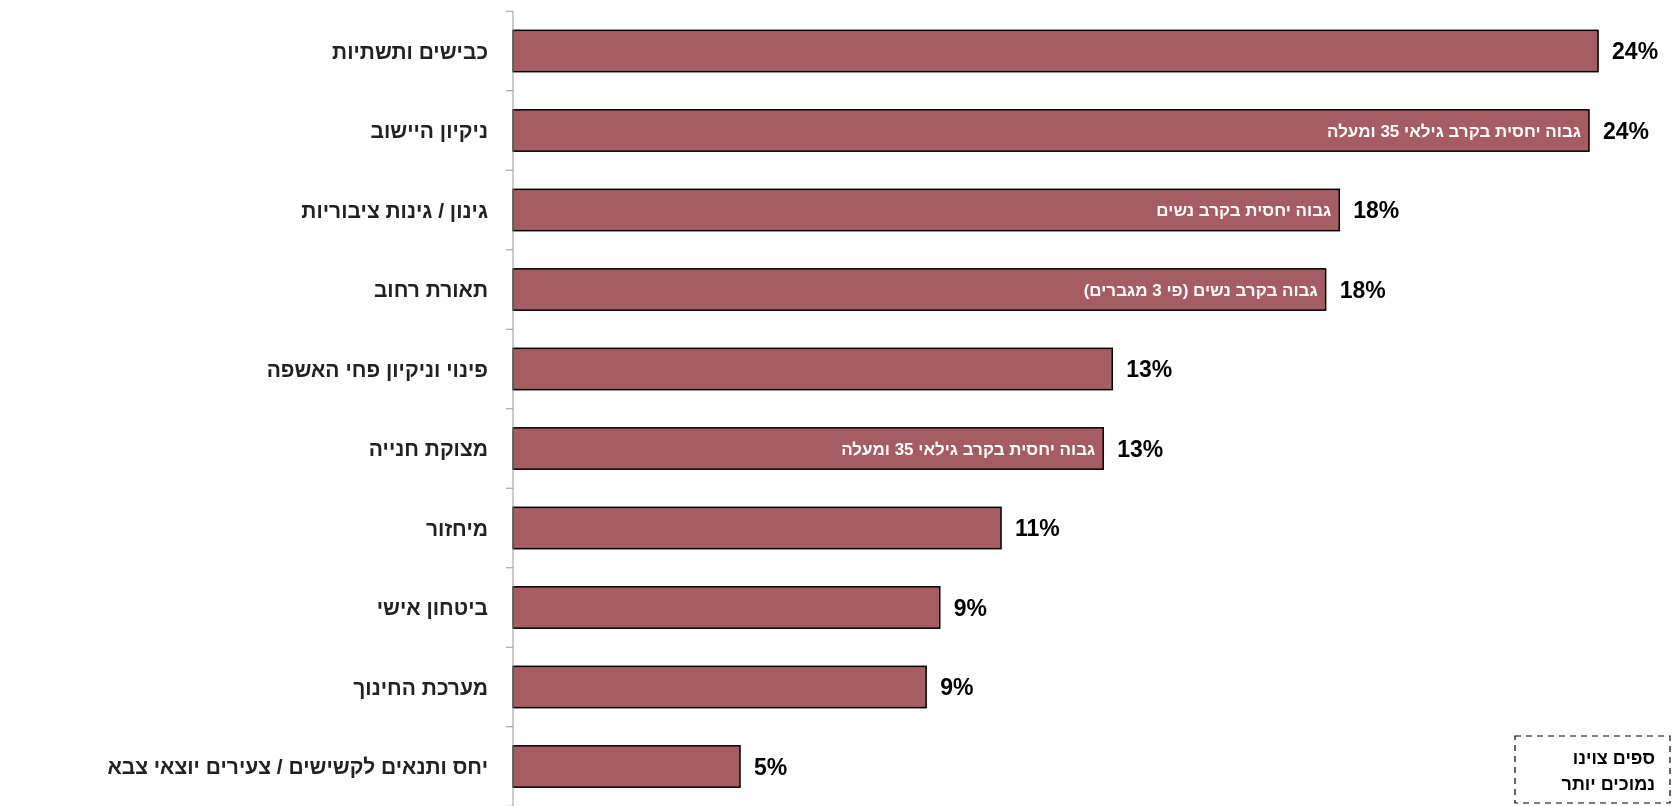 The image size is (1675, 806). Describe the element at coordinates (1200, 290) in the screenshot. I see `annotation: גבוה בקרב נשים (פי 3 מגברים)` at that location.